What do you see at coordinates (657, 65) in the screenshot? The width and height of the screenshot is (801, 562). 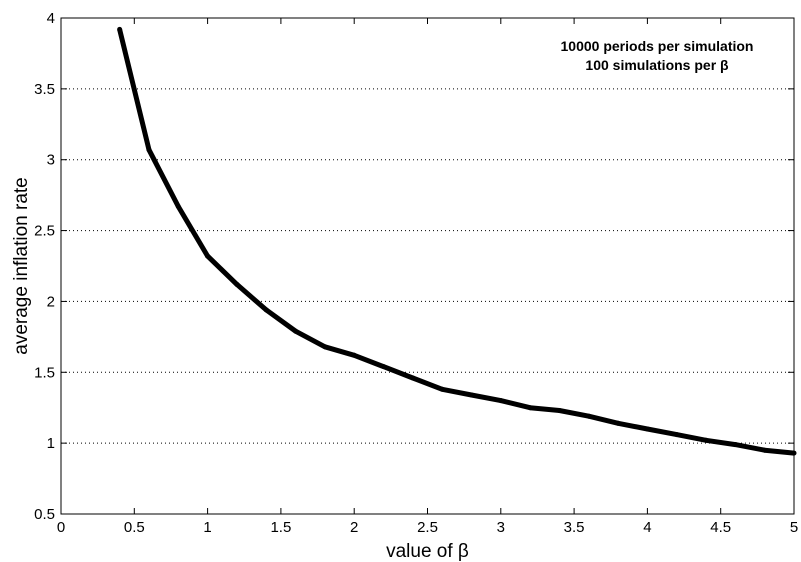 I see `annotation-simulations: 100 simulations per β` at bounding box center [657, 65].